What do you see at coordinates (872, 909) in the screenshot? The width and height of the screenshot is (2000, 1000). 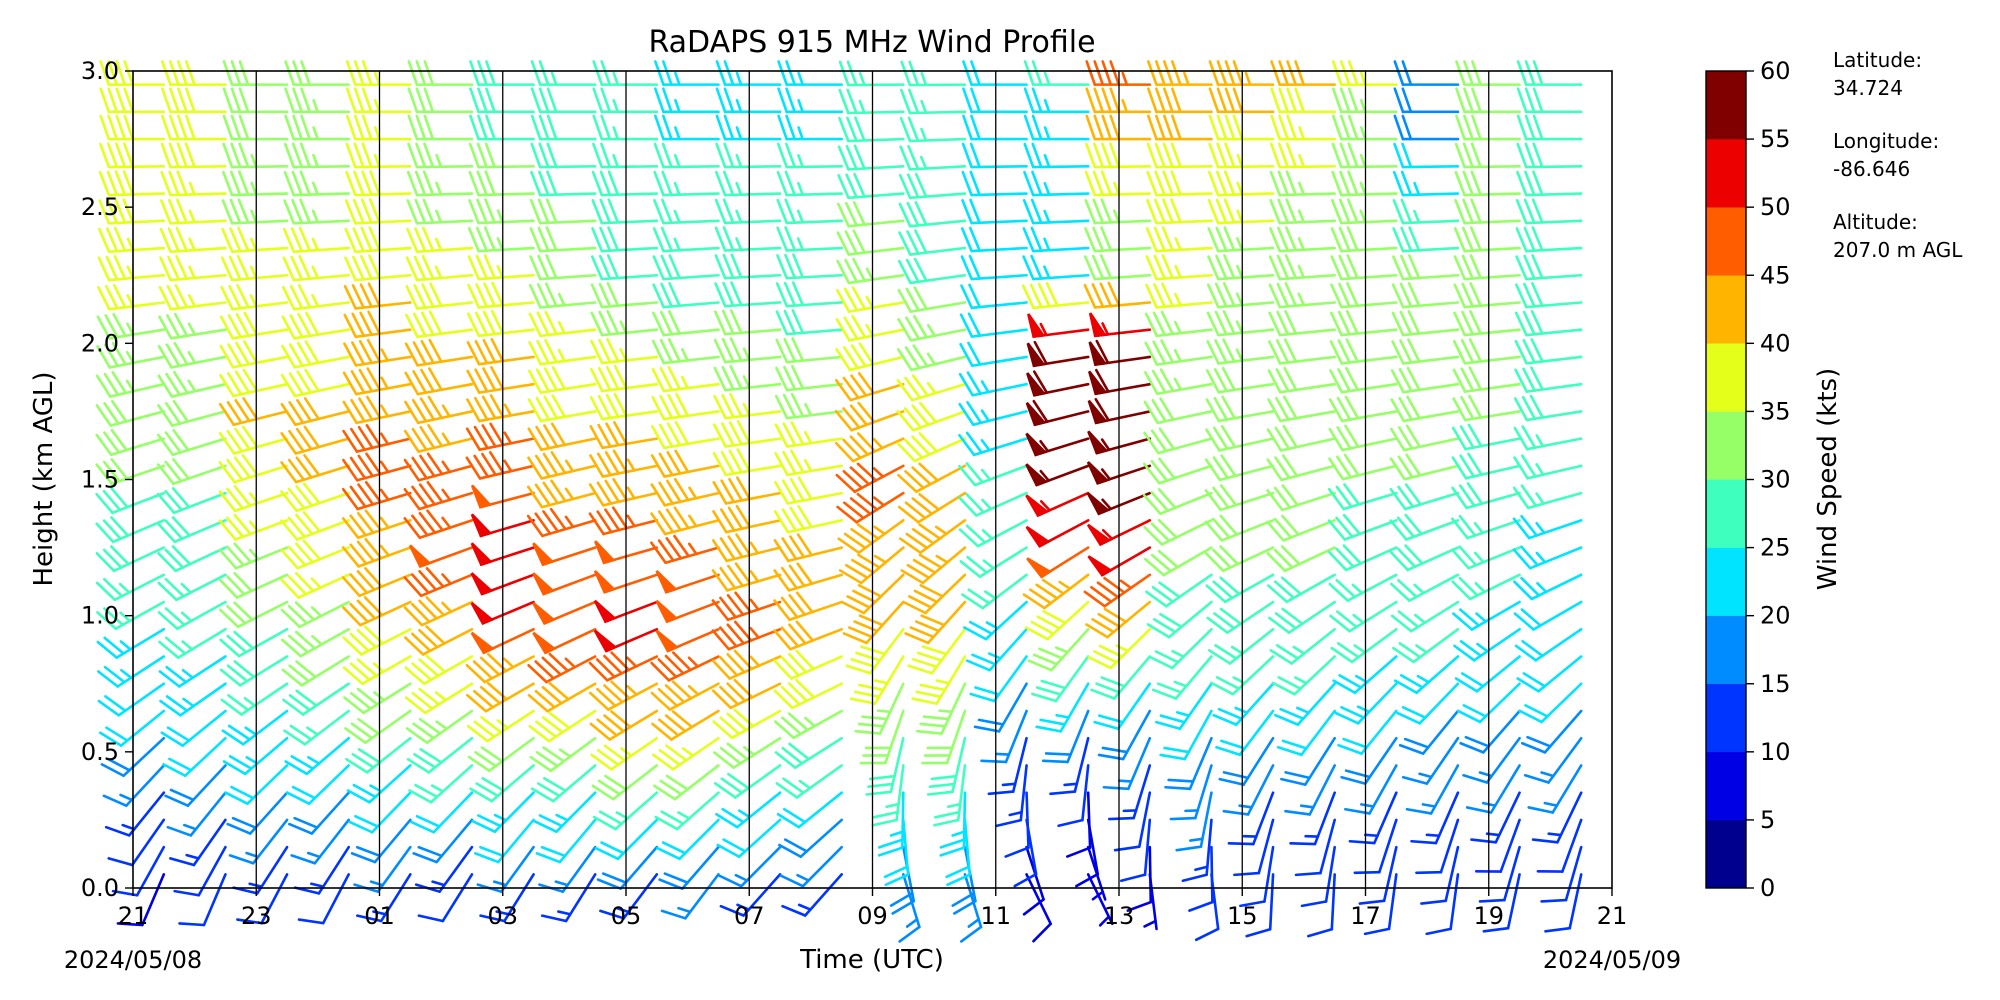 I see `x-axis-ticks: 21 23 01 03 05 07 09 11 13 15 17 19 21` at bounding box center [872, 909].